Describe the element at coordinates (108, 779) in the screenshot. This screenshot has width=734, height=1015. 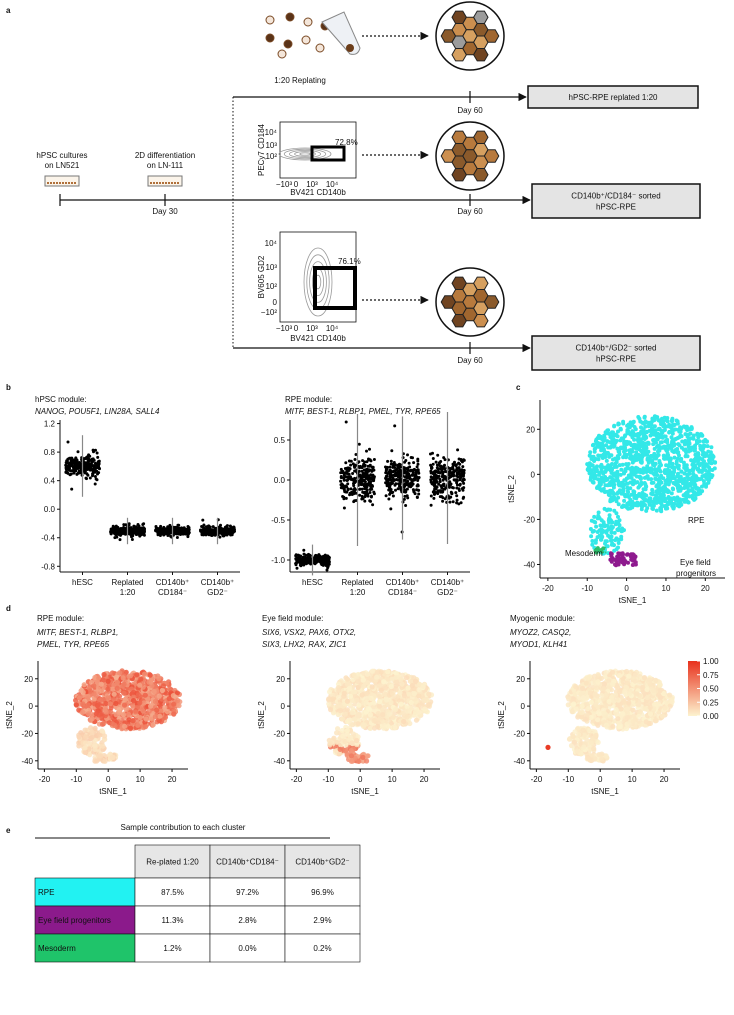
I see `x-tick-label: 0` at that location.